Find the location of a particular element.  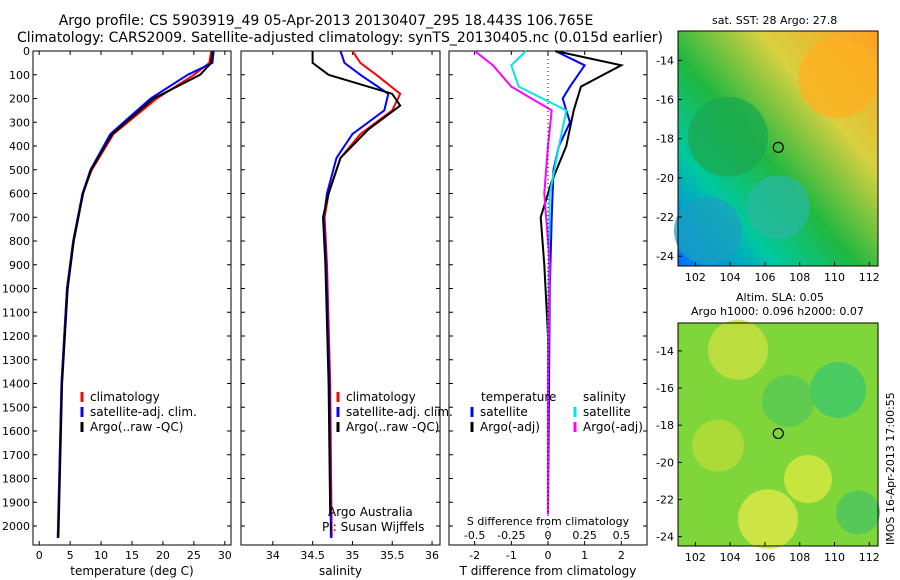

y-tick-label: 1500 is located at coordinates (16, 407).